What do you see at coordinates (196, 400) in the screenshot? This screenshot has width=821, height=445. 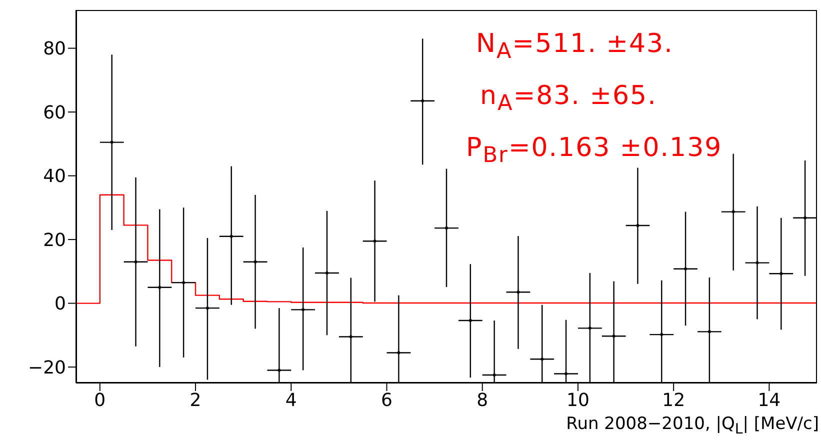 I see `x-tick-label: 2` at bounding box center [196, 400].